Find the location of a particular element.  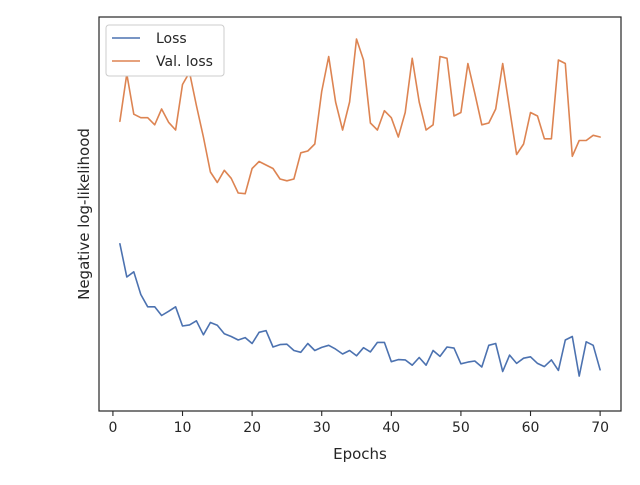

x-tick-label: 10 is located at coordinates (183, 428).